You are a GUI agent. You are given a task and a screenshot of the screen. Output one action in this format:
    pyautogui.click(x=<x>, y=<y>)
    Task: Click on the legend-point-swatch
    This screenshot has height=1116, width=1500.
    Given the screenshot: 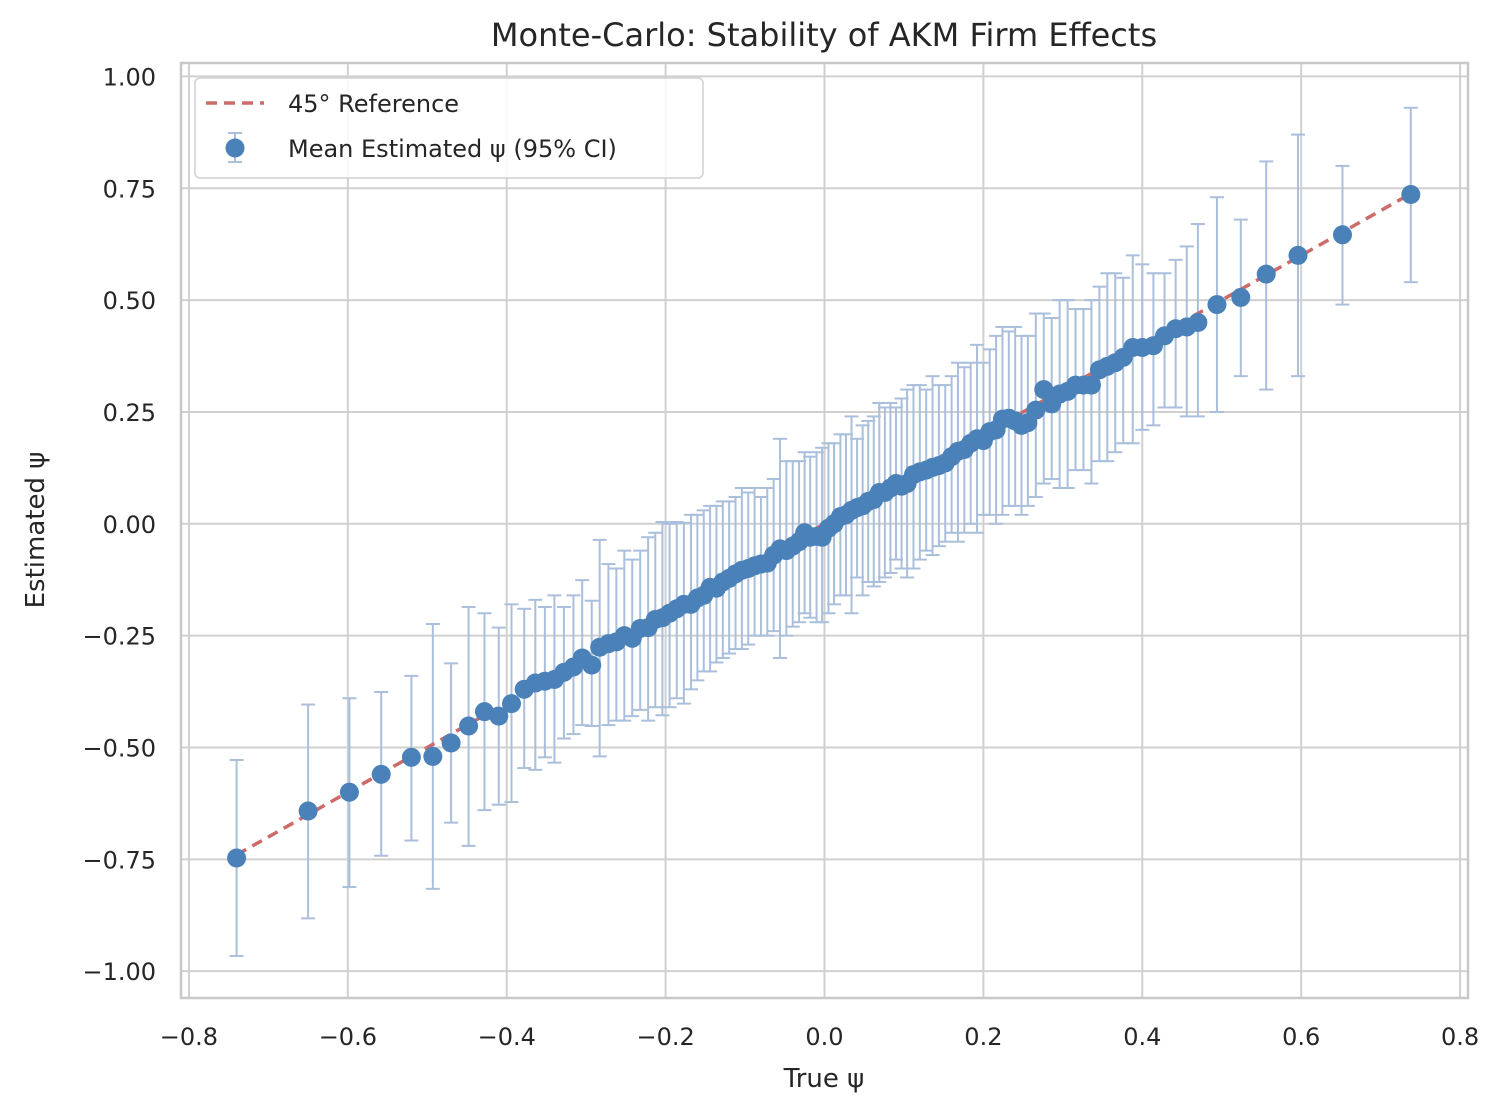 What is the action you would take?
    pyautogui.click(x=235, y=148)
    